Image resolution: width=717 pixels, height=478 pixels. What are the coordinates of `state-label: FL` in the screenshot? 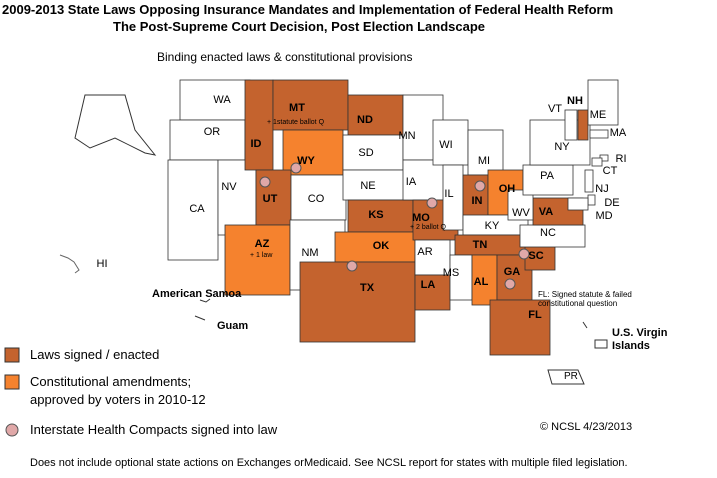 It's located at (535, 315).